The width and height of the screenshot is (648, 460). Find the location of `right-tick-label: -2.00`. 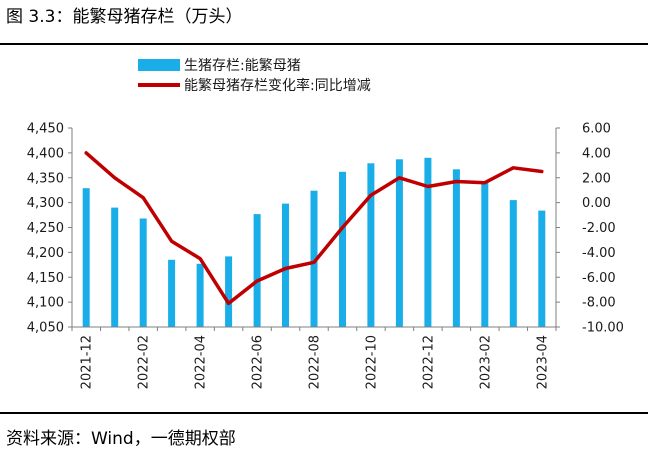

right-tick-label: -2.00 is located at coordinates (599, 228).